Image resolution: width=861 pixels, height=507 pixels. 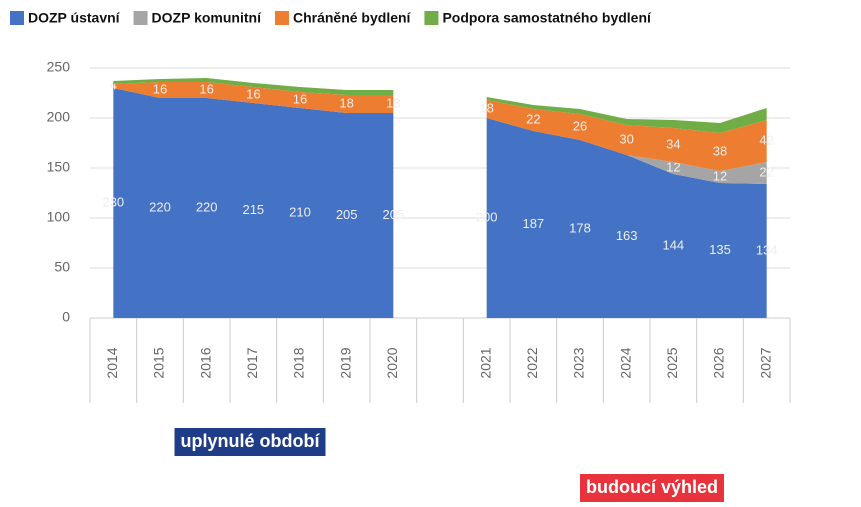 I want to click on x-tick-label: 2026, so click(x=719, y=362).